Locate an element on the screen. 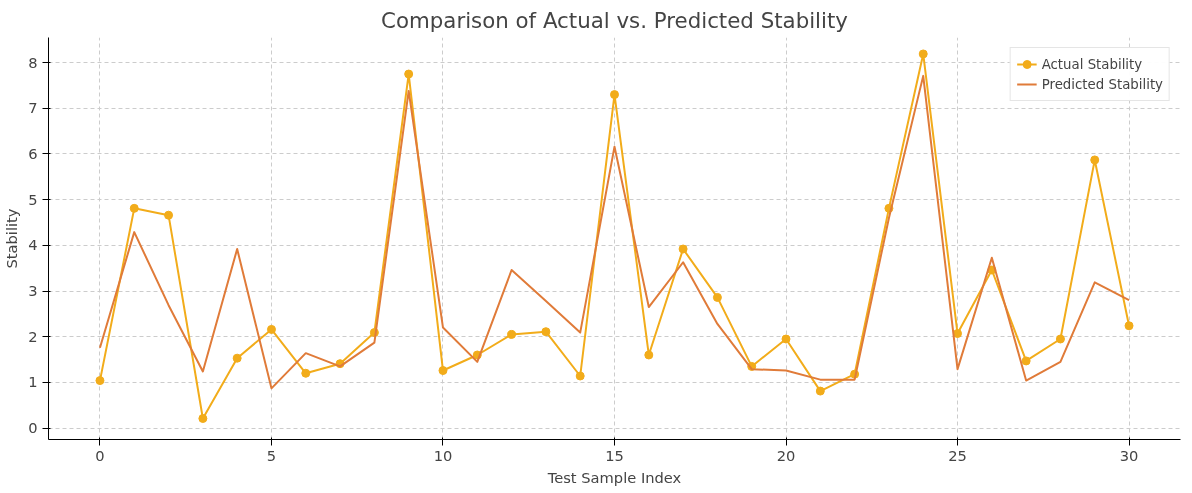 The image size is (1192, 493). legend-label: Predicted Stability is located at coordinates (1102, 84).